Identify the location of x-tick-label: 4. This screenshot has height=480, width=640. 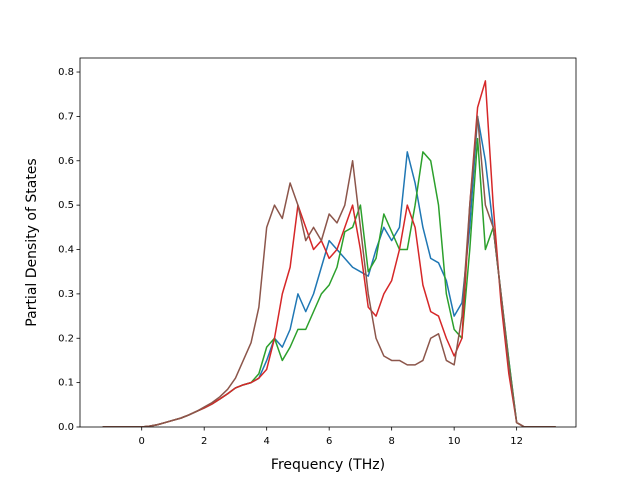
(266, 441).